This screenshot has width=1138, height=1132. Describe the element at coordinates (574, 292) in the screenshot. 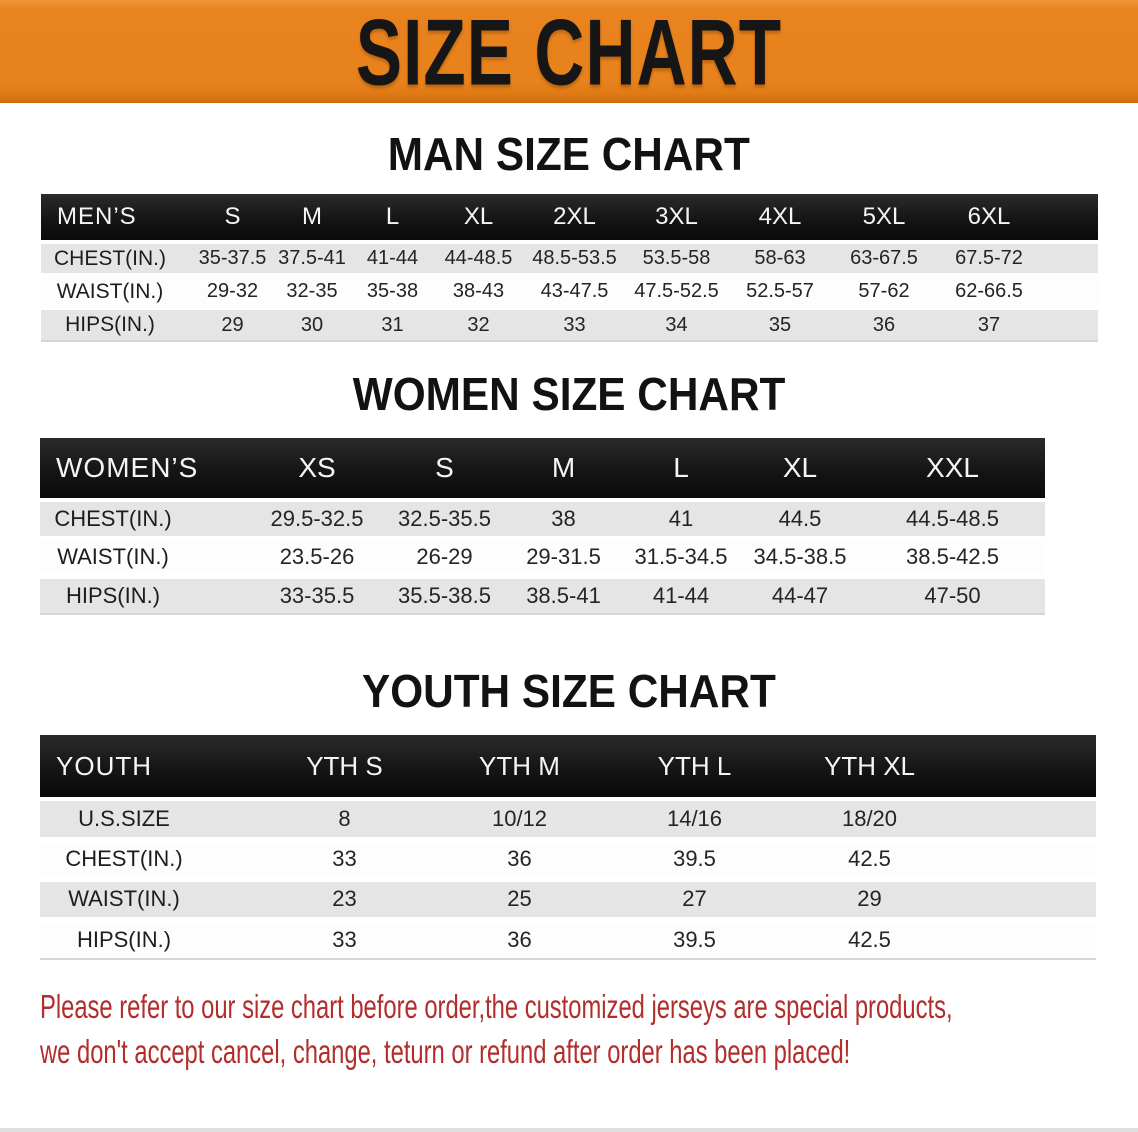

I see `size-cell: 43-47.5` at that location.